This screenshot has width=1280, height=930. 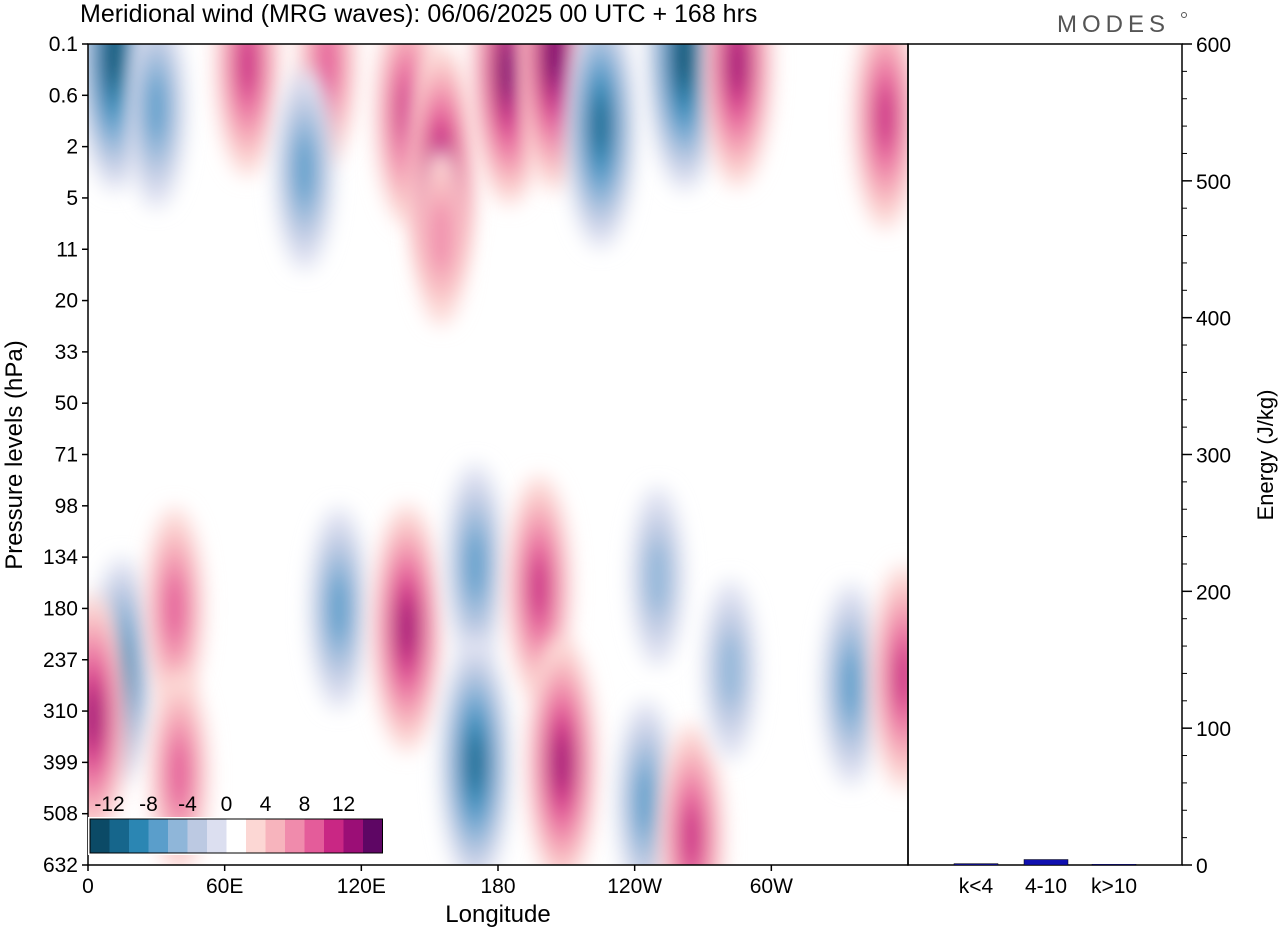 What do you see at coordinates (60, 865) in the screenshot?
I see `y-tick-label: 632` at bounding box center [60, 865].